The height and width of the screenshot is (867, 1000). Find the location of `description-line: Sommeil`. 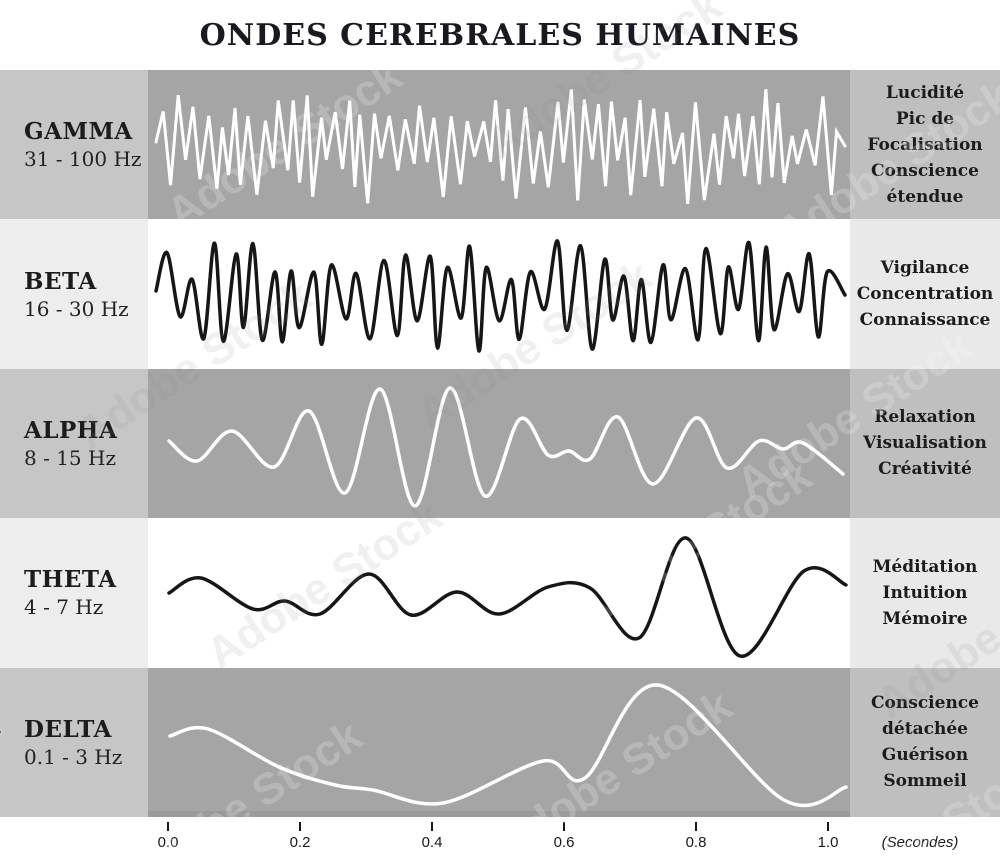

description-line: Sommeil is located at coordinates (925, 781).